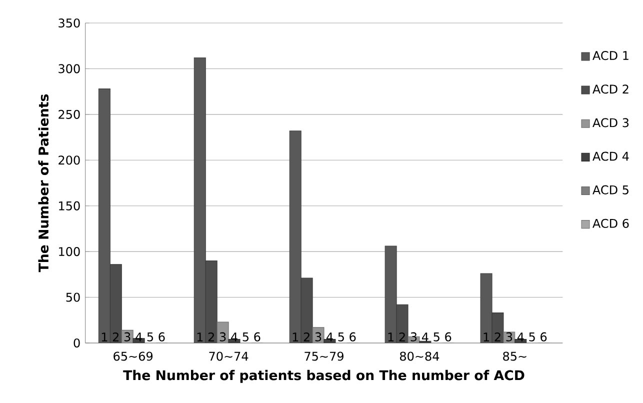  I want to click on x-tick-label: 80~84, so click(420, 356).